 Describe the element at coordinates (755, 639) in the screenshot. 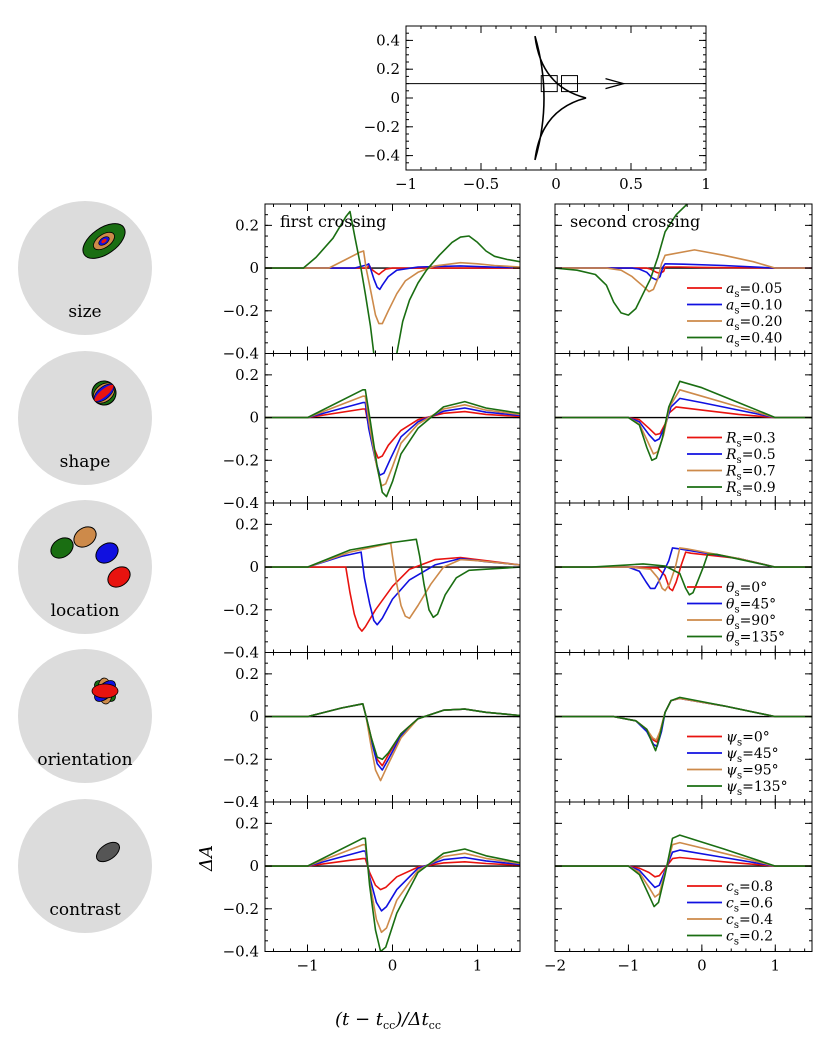

I see `legend-entry: θs=135°` at that location.